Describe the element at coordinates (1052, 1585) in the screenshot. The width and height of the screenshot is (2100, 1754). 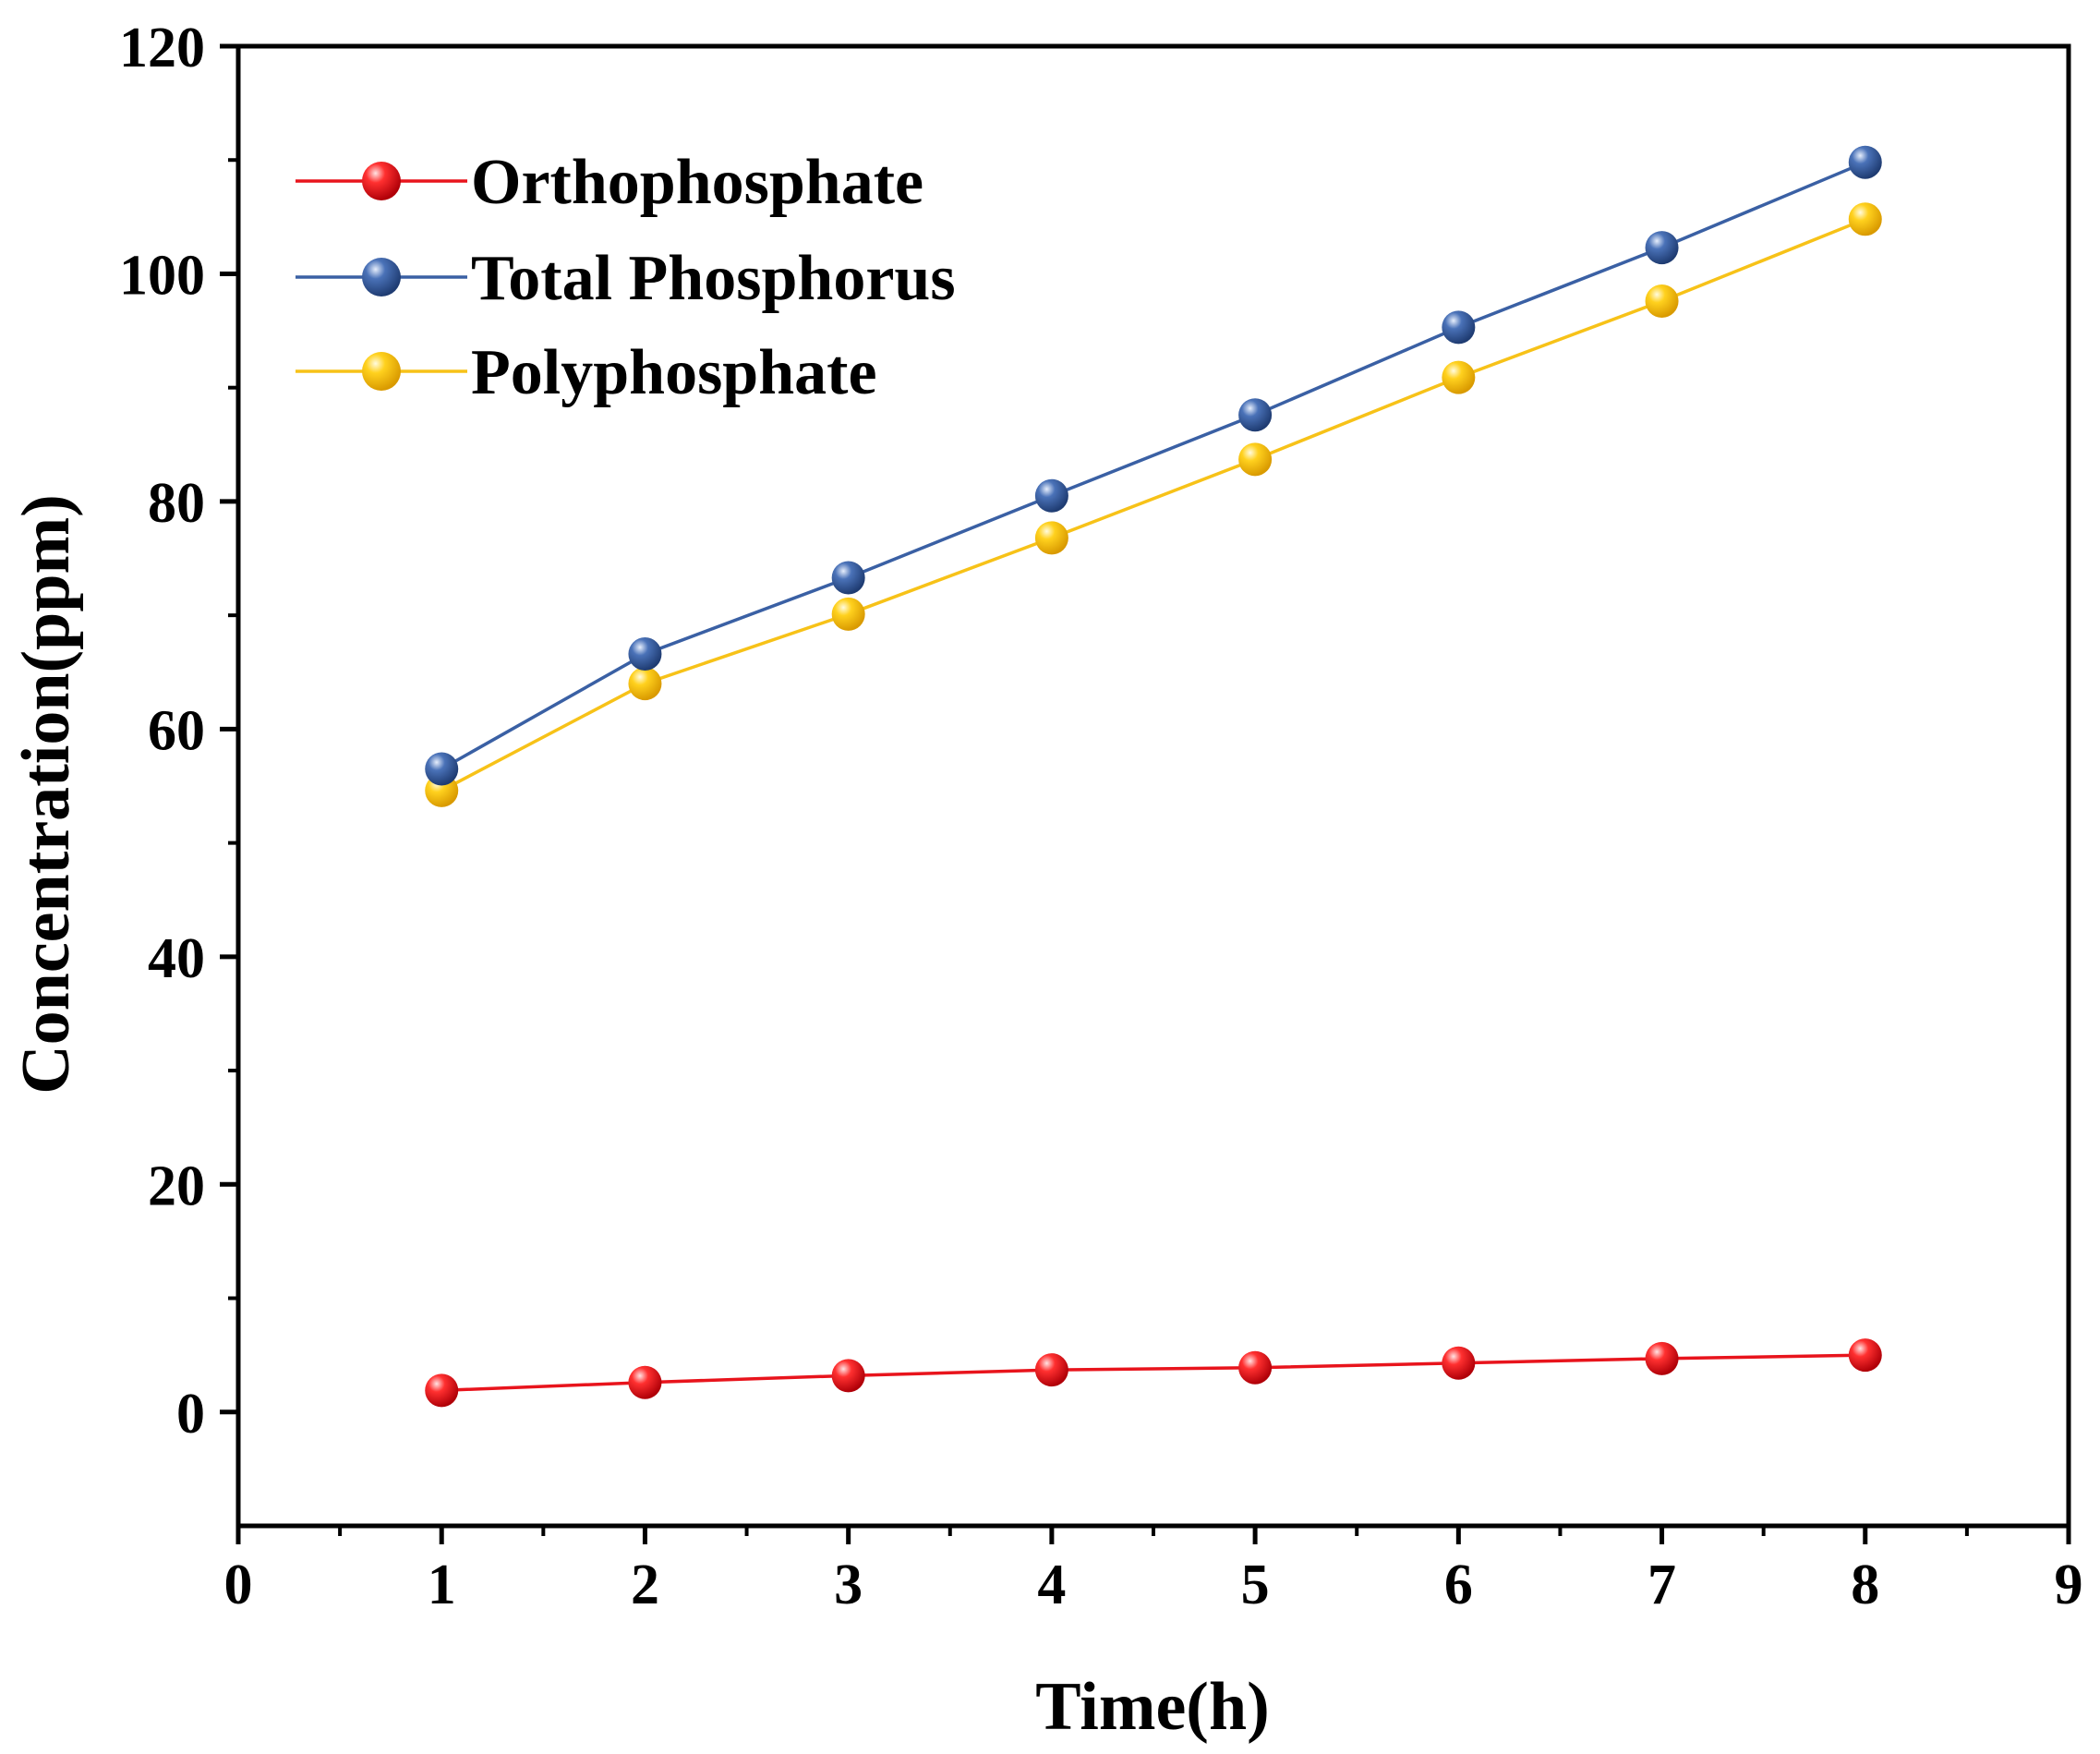
I see `x-tick-label: 4` at that location.